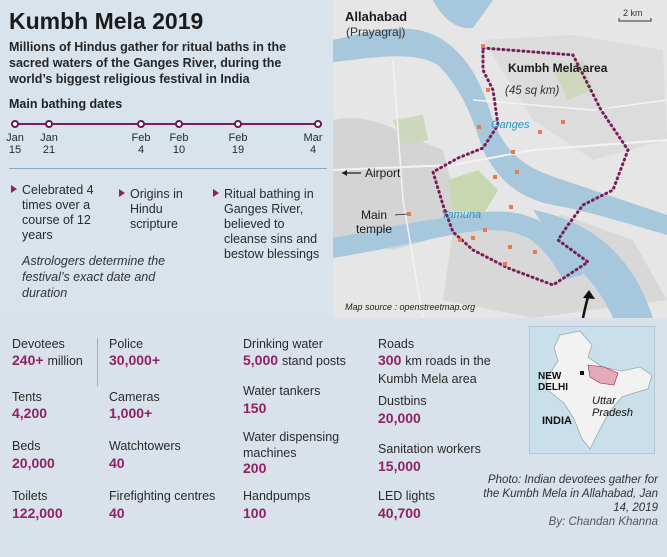 The image size is (667, 557). What do you see at coordinates (406, 496) in the screenshot?
I see `led-lights-label: LED lights` at bounding box center [406, 496].